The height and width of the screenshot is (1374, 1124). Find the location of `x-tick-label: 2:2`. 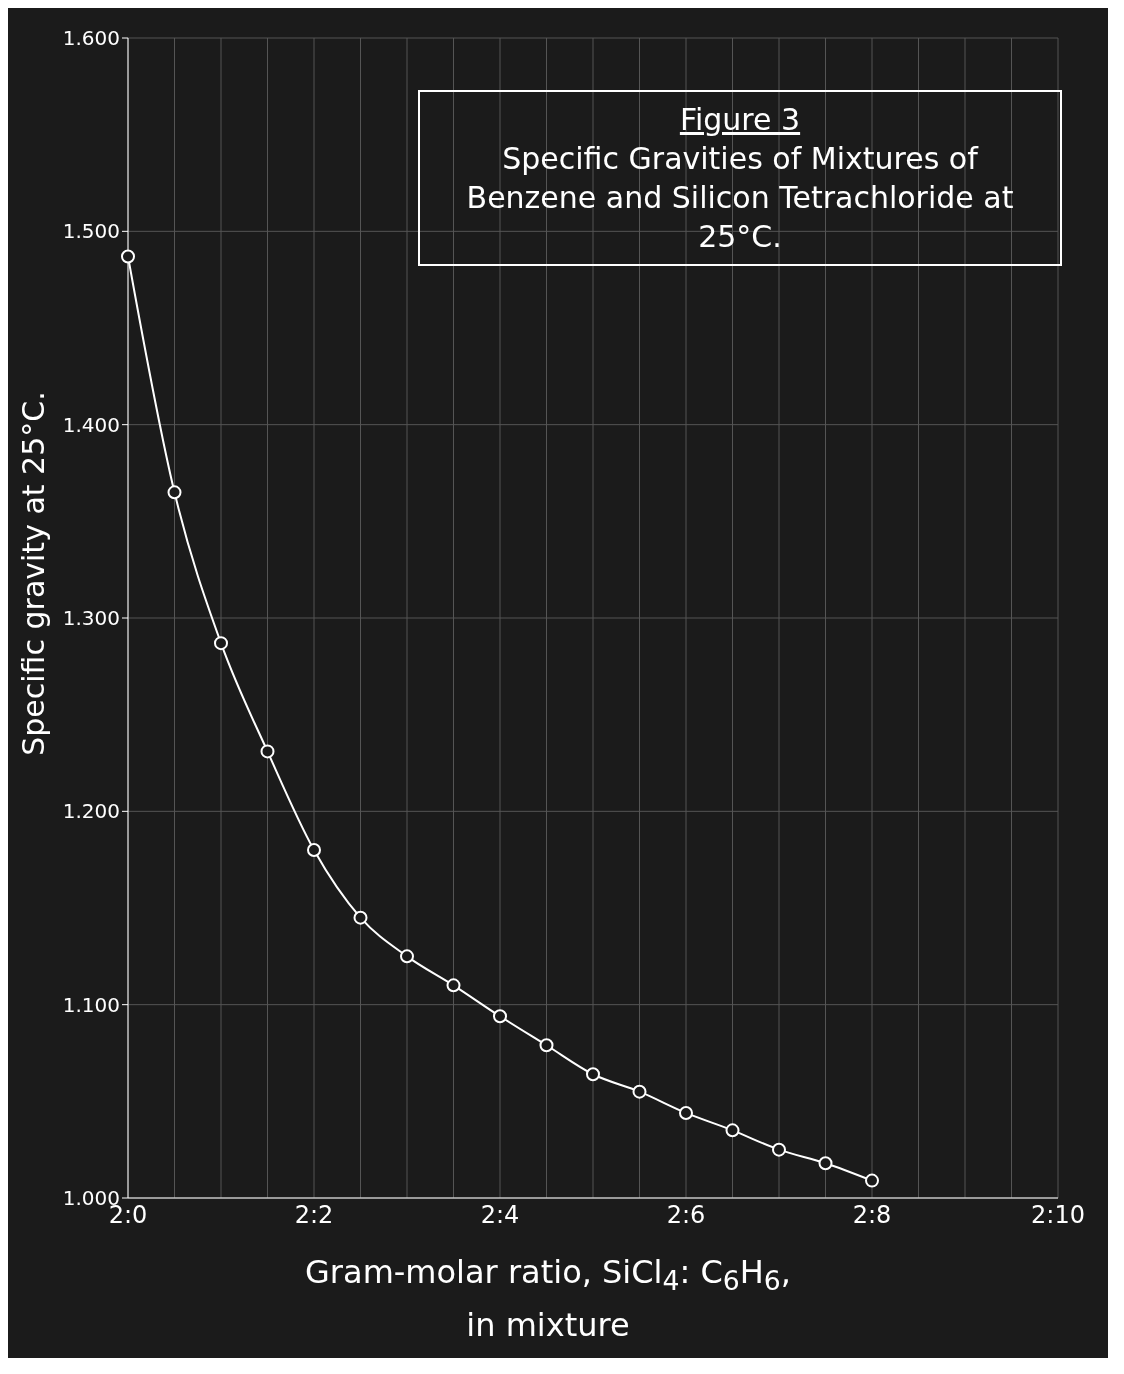

x-tick-label: 2:2 is located at coordinates (314, 1215).